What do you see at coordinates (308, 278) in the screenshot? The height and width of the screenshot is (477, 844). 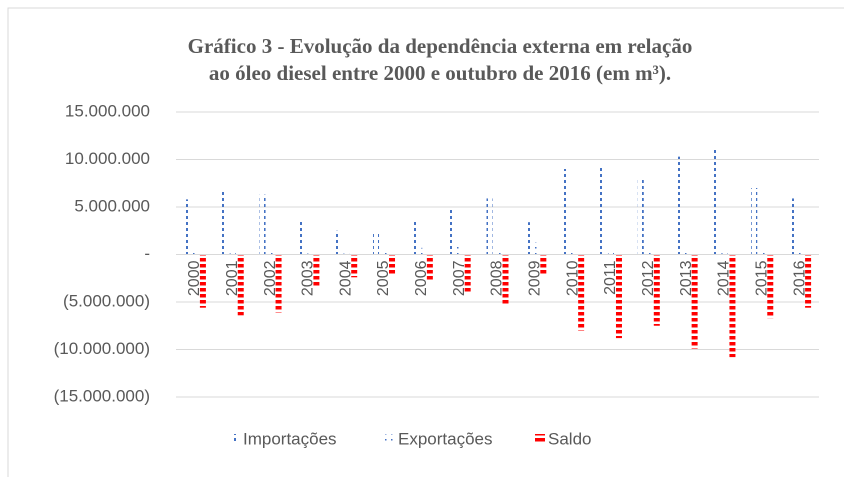 I see `x-tick-label: 2003` at bounding box center [308, 278].